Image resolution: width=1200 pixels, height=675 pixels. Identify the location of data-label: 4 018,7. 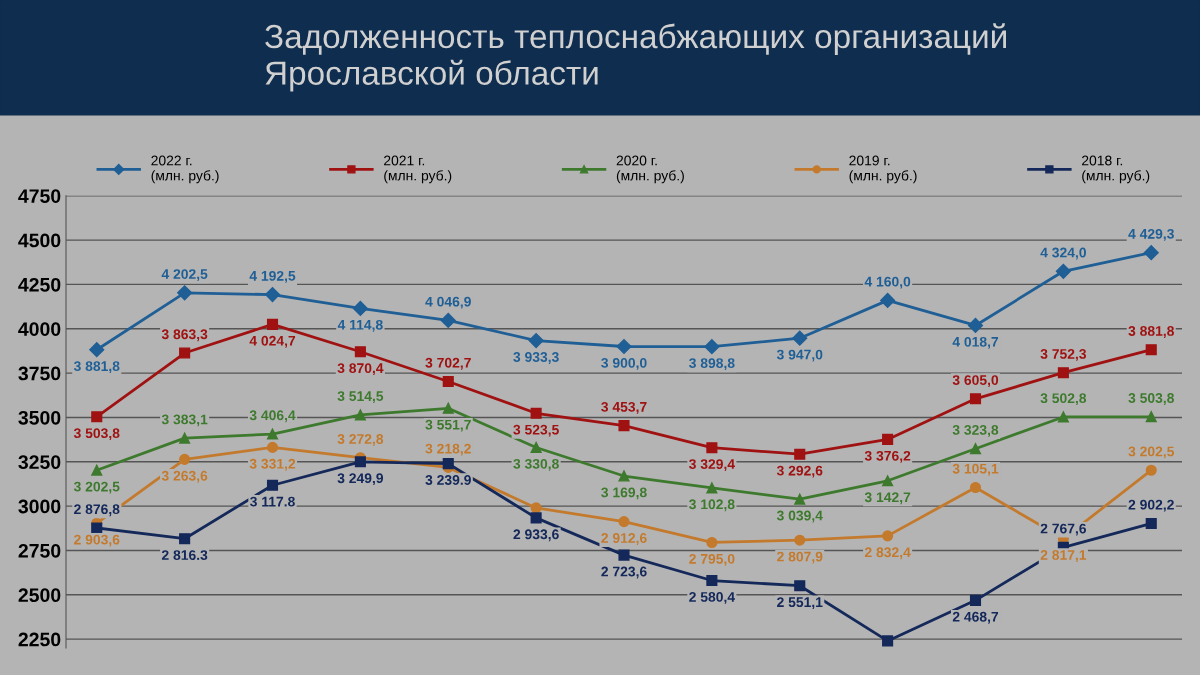
(975, 342).